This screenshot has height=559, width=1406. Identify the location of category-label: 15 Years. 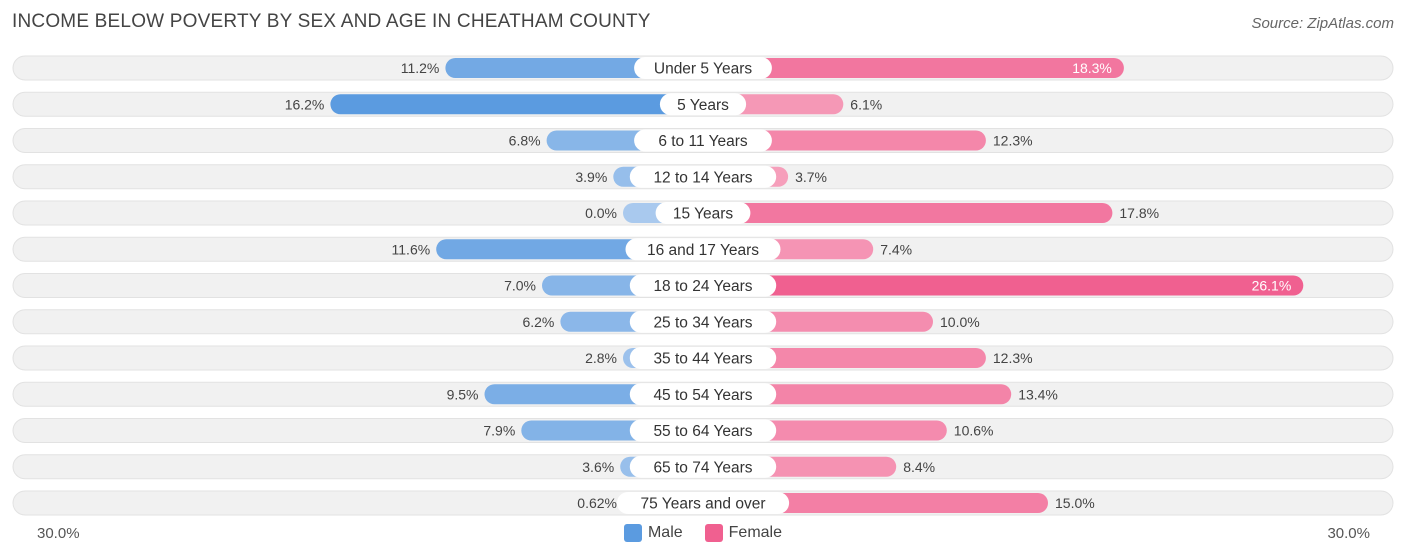
(703, 214).